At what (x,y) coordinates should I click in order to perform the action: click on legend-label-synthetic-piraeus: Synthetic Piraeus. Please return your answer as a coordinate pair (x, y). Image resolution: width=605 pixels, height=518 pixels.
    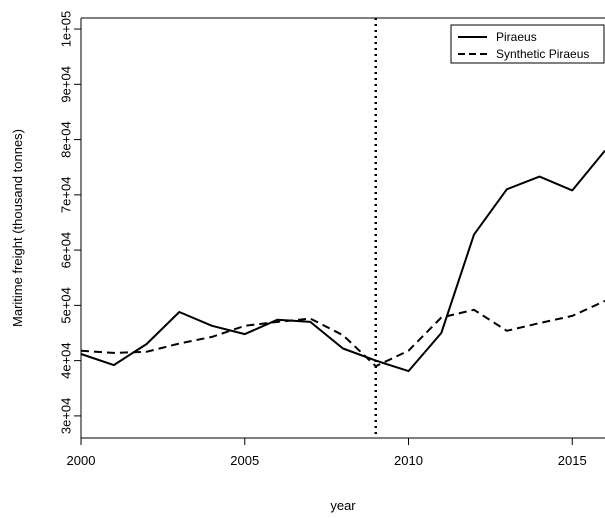
    Looking at the image, I should click on (542, 54).